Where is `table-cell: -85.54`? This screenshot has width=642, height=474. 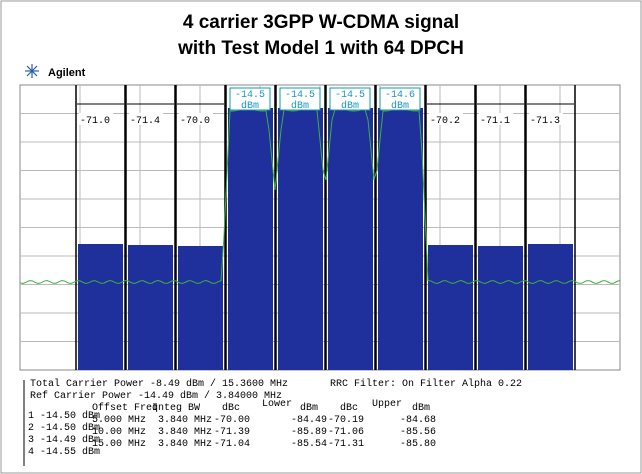
table-cell: -85.54 is located at coordinates (309, 444).